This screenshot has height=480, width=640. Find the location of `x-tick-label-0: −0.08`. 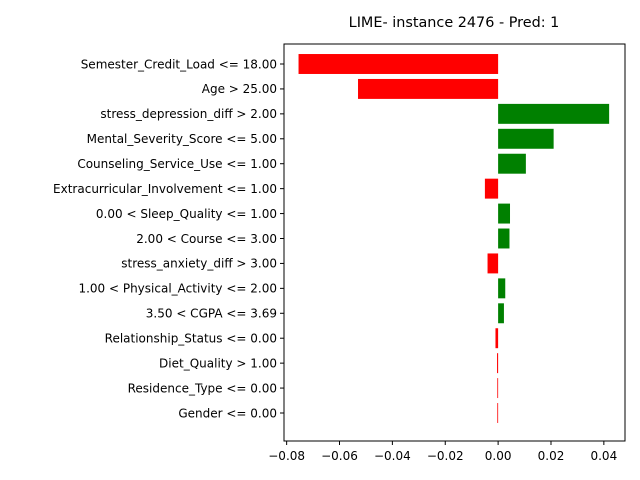

x-tick-label-0: −0.08 is located at coordinates (286, 456).